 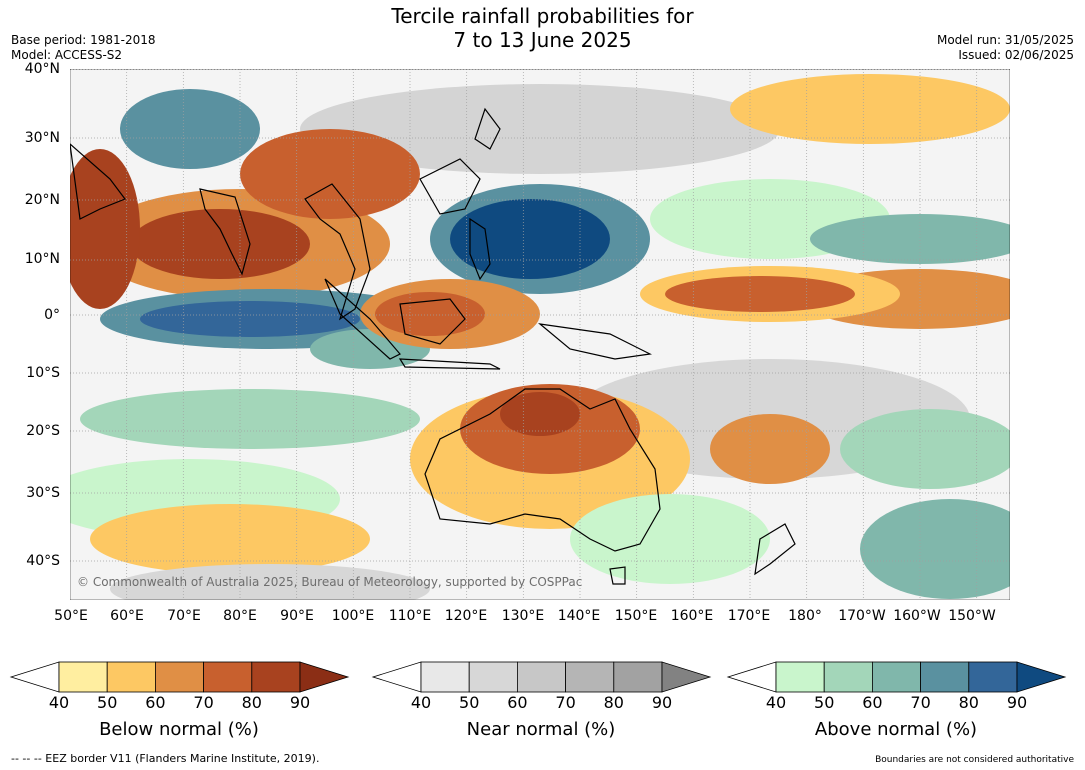 I want to click on borneo-coast, so click(x=432, y=321).